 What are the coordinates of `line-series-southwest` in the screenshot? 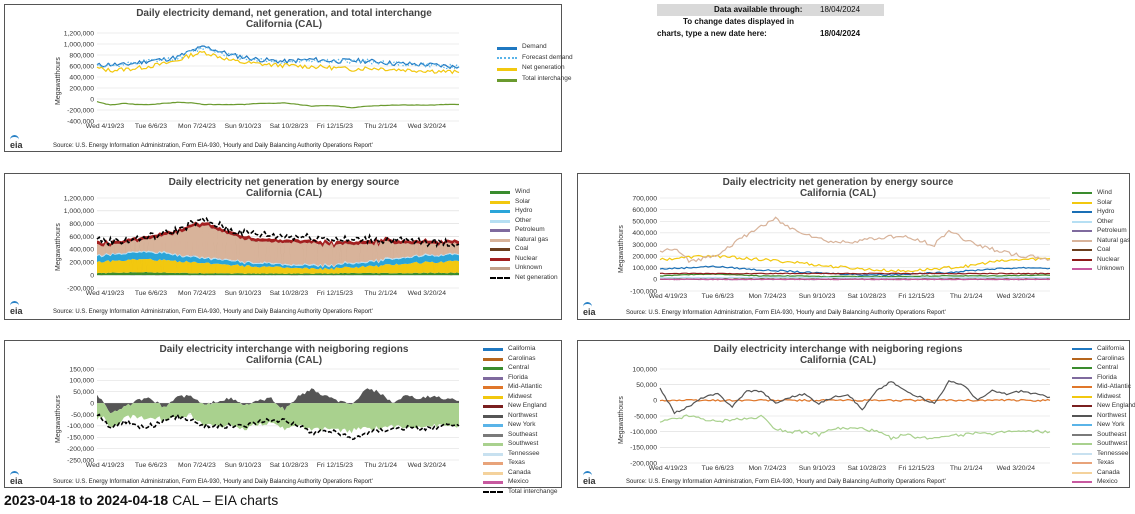 It's located at (855, 427).